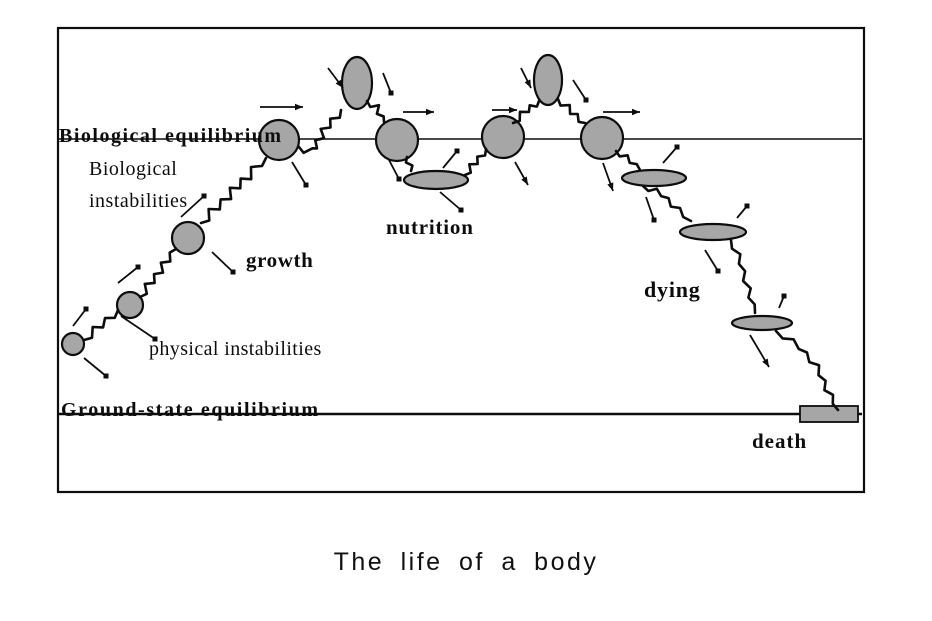  Describe the element at coordinates (430, 227) in the screenshot. I see `label-nutrition: nutrition` at that location.